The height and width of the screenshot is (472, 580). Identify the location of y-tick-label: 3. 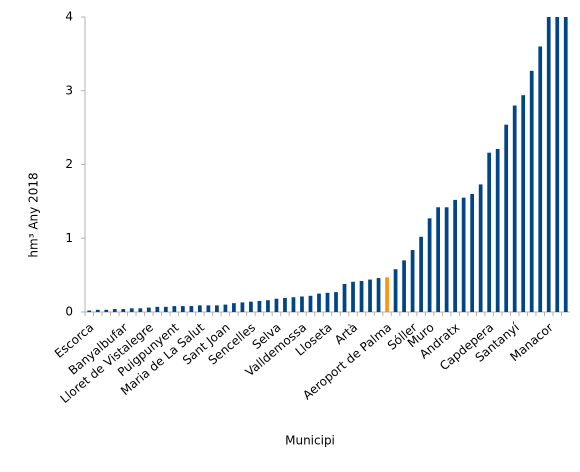
(69, 90).